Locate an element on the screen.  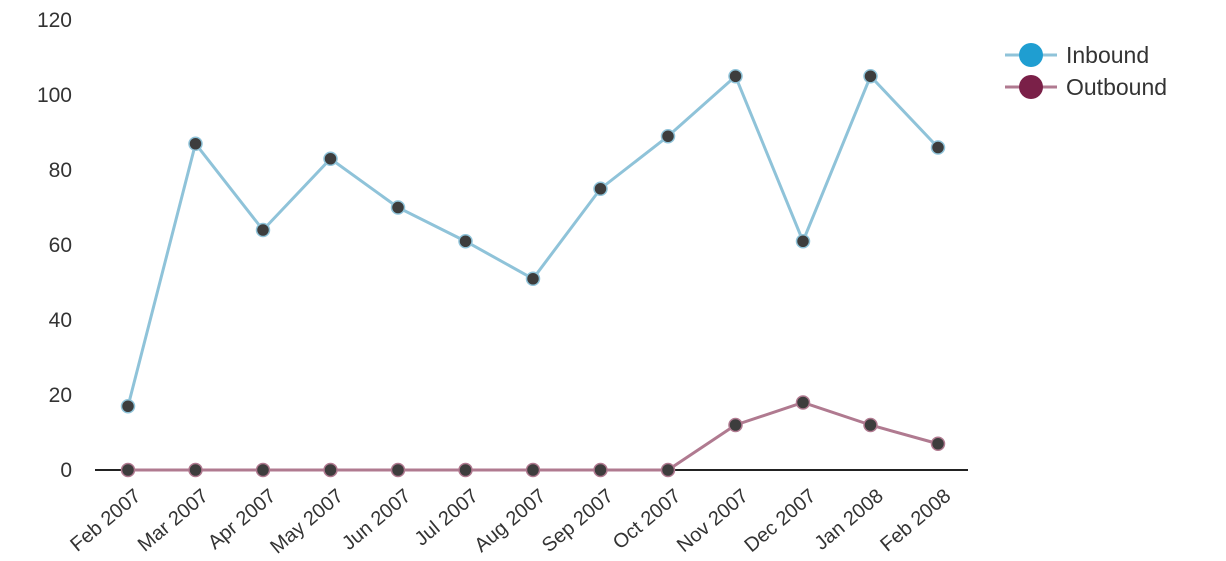
y-tick-label: 100 is located at coordinates (54, 95).